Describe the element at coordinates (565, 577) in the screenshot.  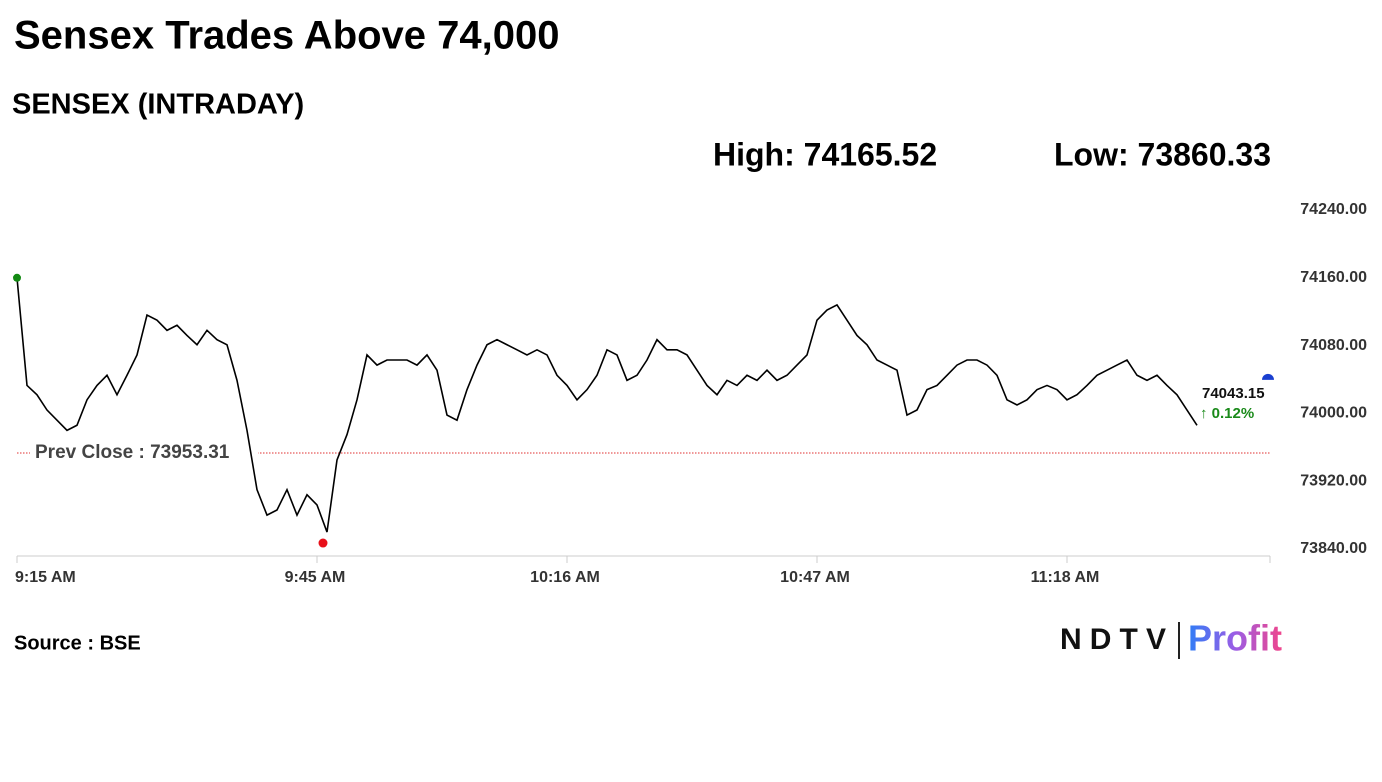
I see `x-tick-label: 10:16 AM` at that location.